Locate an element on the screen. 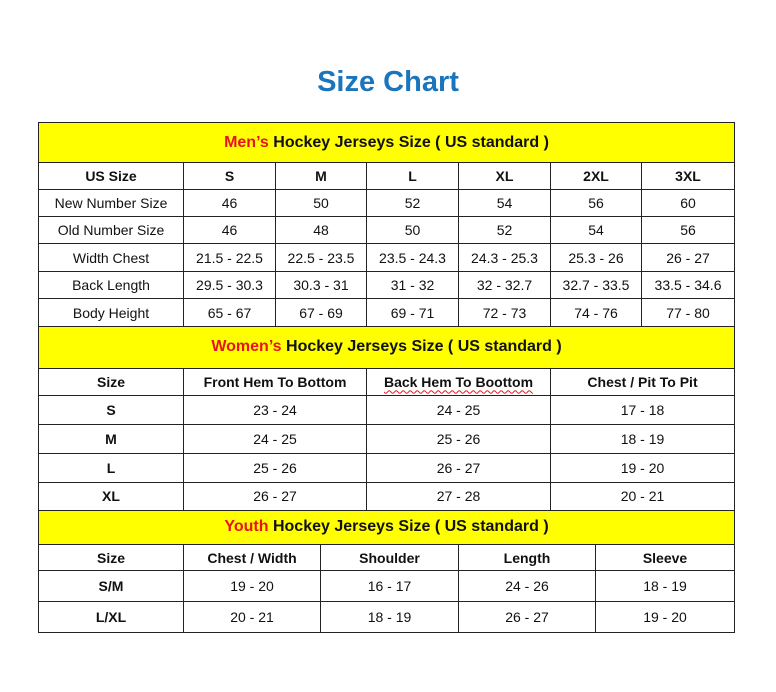  youth-label: Youth is located at coordinates (246, 527).